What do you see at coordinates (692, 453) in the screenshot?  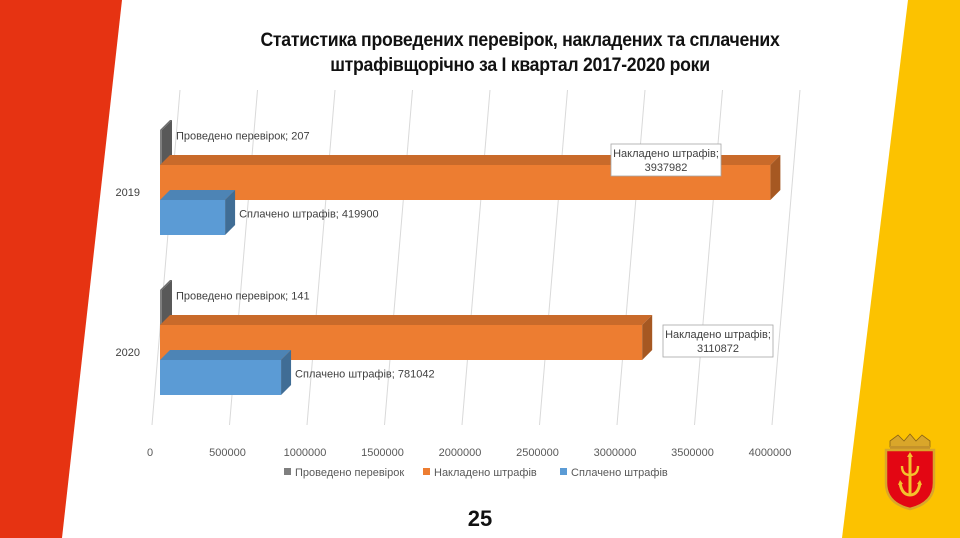 I see `x-tick-label: 3500000` at bounding box center [692, 453].